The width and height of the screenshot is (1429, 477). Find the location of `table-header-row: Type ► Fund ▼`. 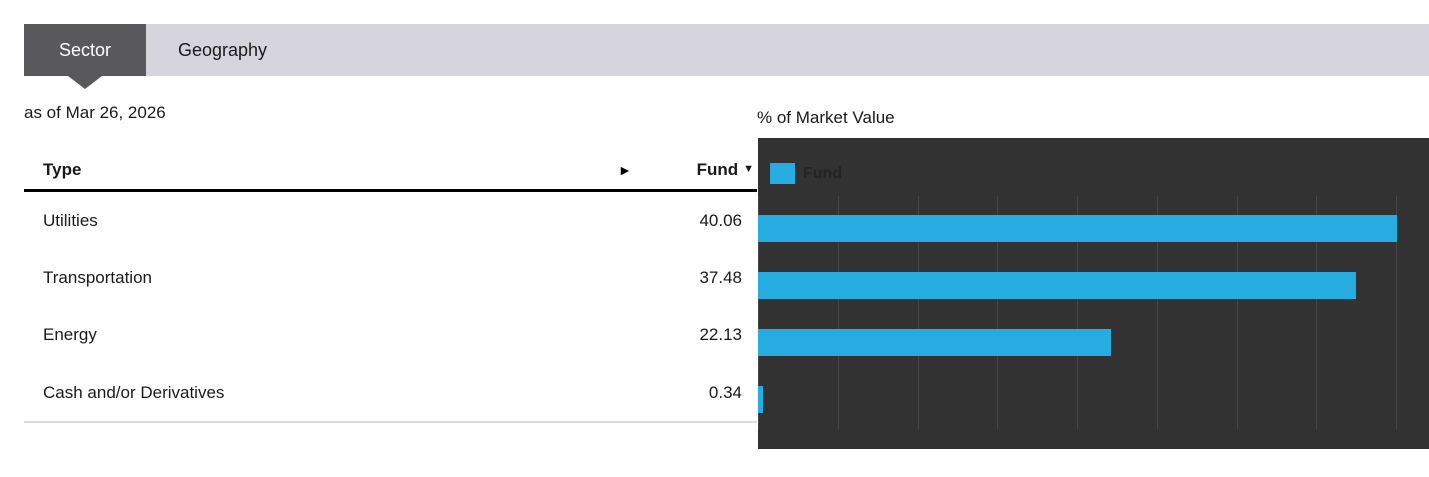

table-header-row: Type ► Fund ▼ is located at coordinates (390, 171).